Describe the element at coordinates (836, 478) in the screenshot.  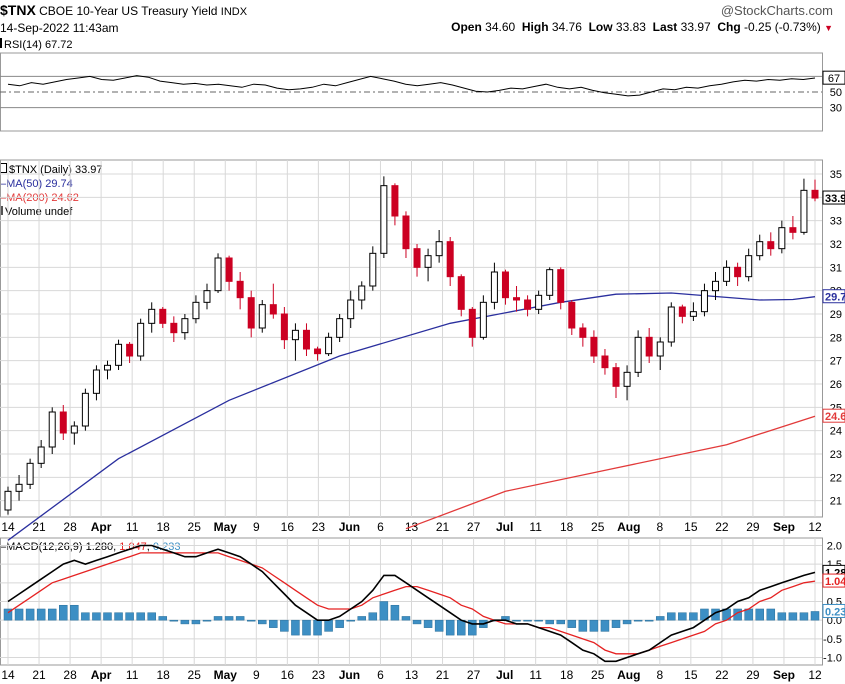
I see `price-y-tick: 22` at that location.